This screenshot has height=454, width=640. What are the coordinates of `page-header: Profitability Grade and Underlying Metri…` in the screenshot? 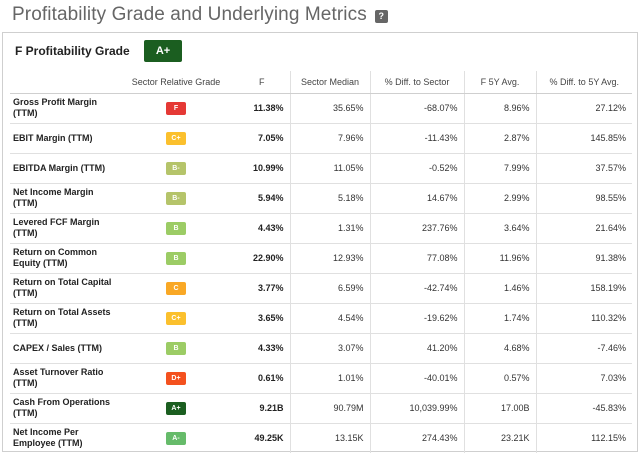 It's located at (320, 15).